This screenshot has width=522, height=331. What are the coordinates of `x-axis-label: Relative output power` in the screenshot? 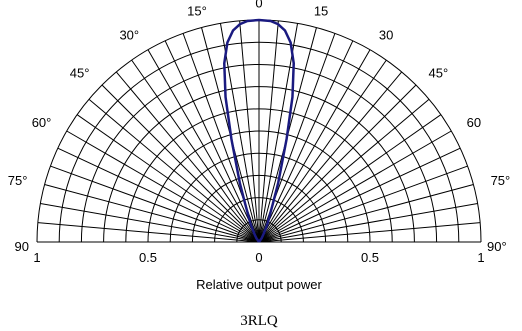 It's located at (259, 284).